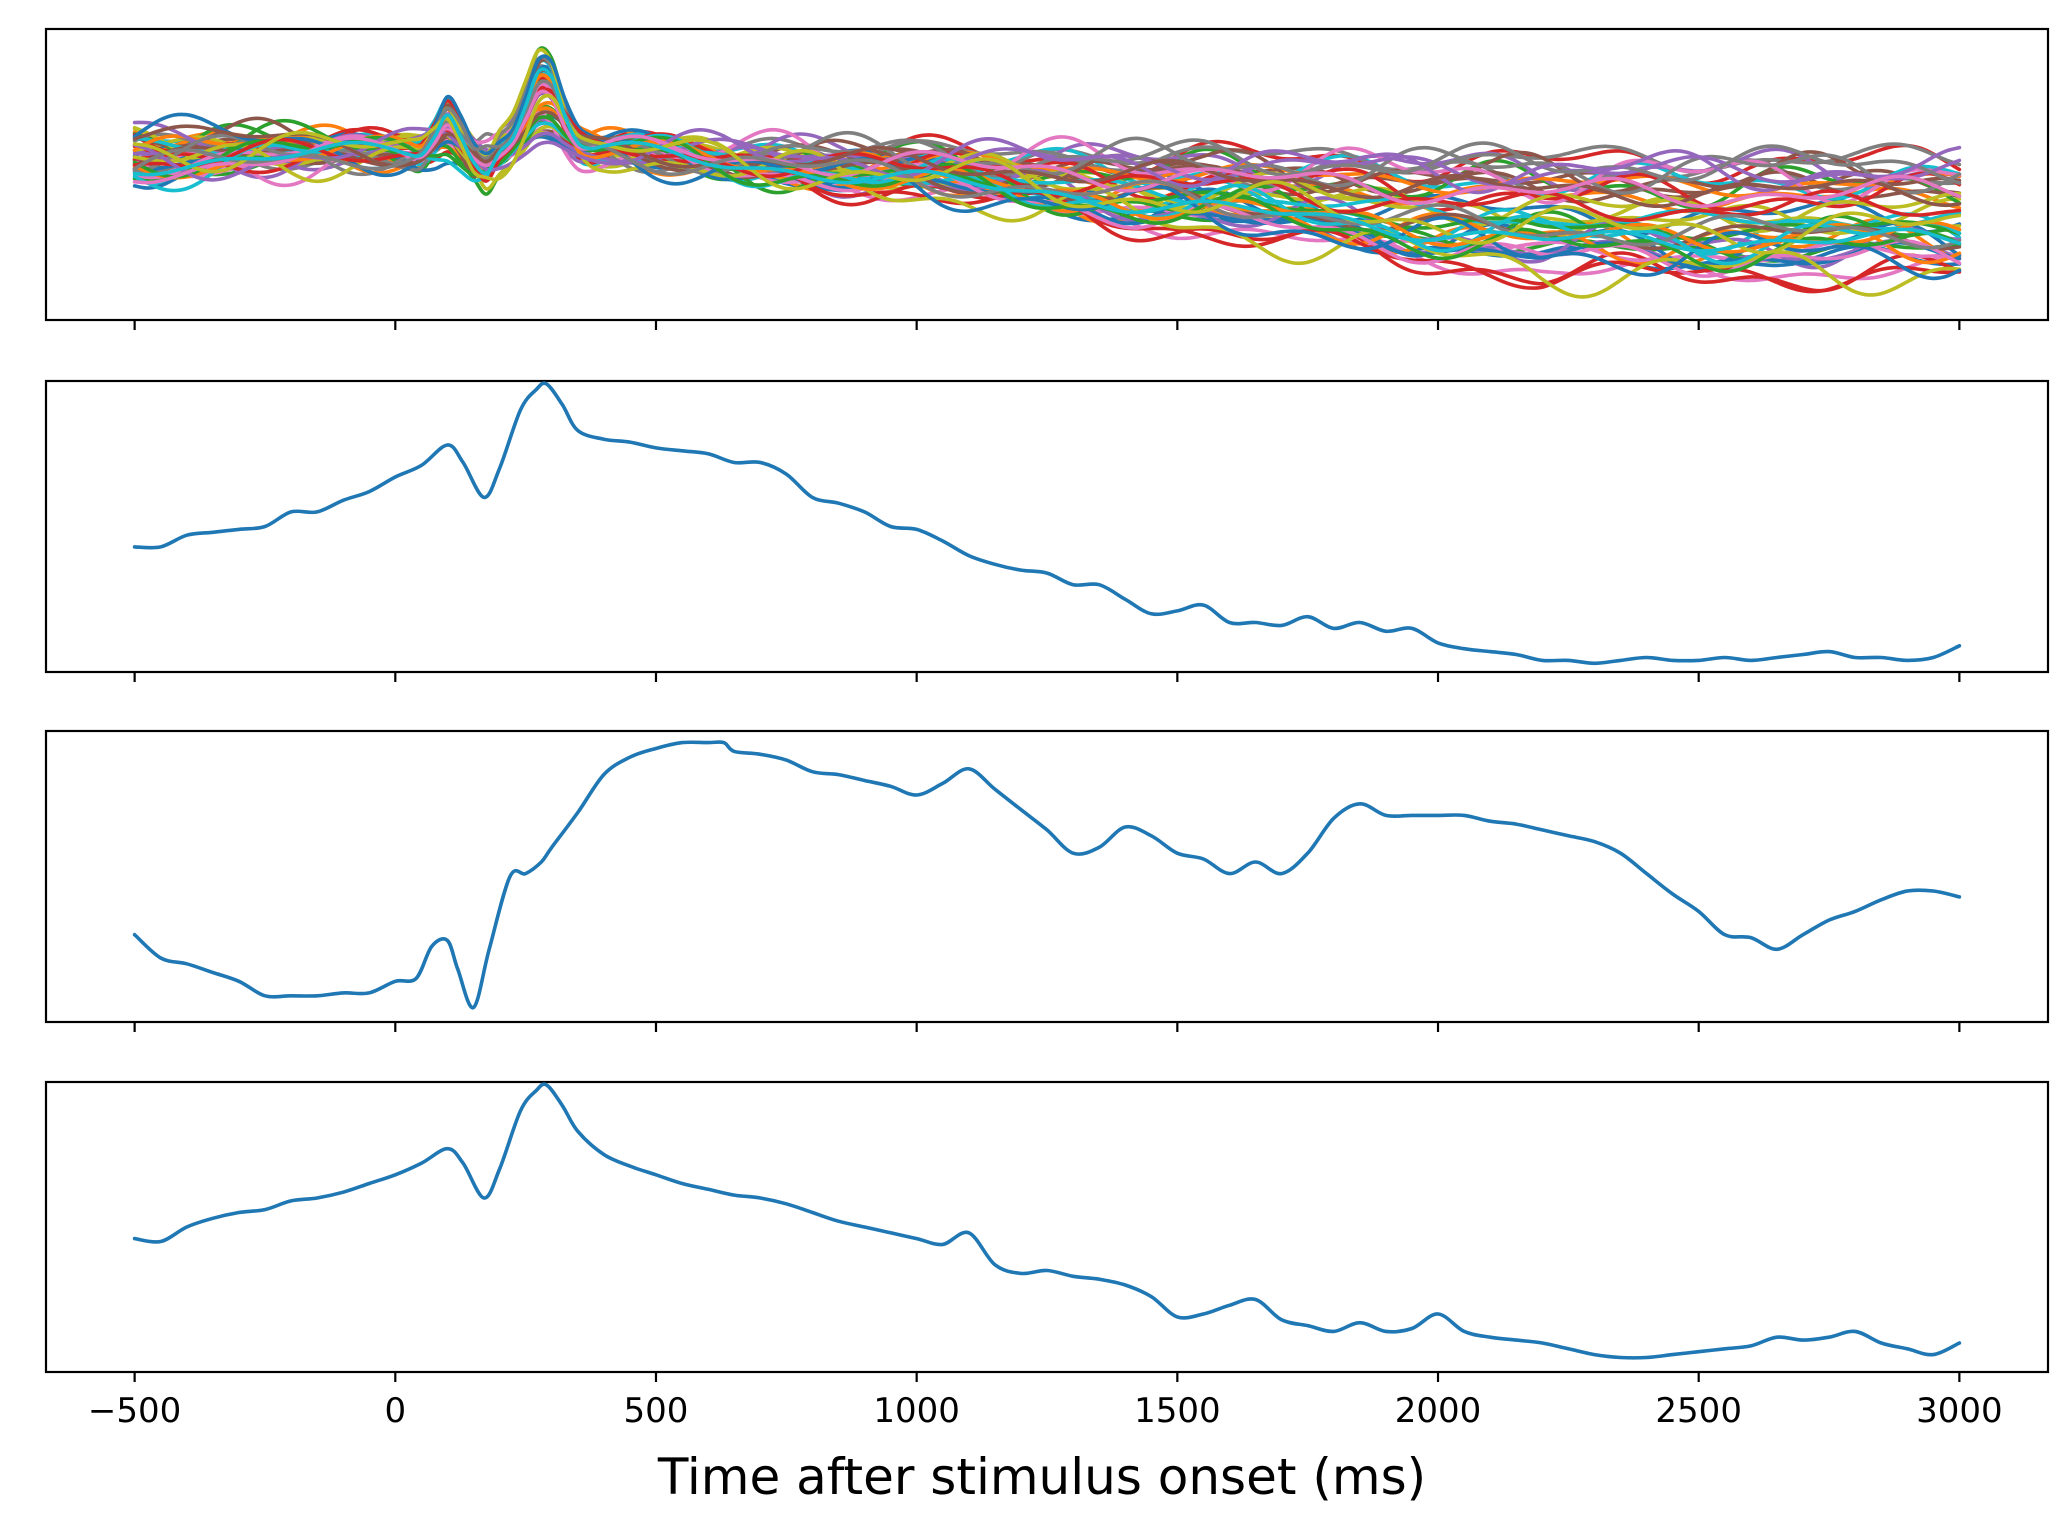 Image resolution: width=2070 pixels, height=1539 pixels. Describe the element at coordinates (916, 1411) in the screenshot. I see `x-tick-label: 1000` at that location.